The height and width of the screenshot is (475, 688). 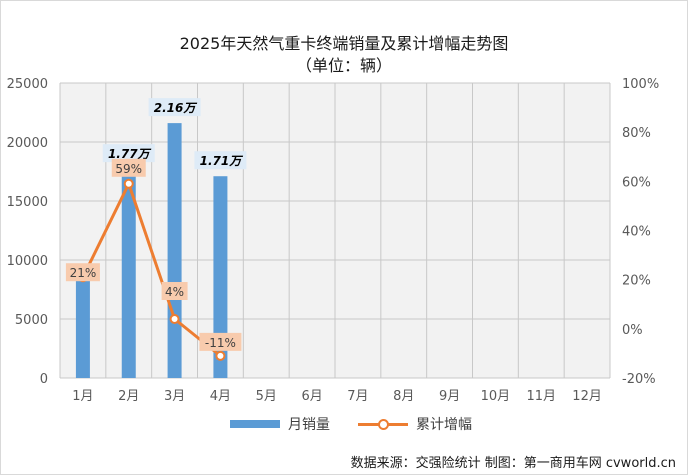 I want to click on y-left-tick-label: 5000, so click(x=31, y=320).